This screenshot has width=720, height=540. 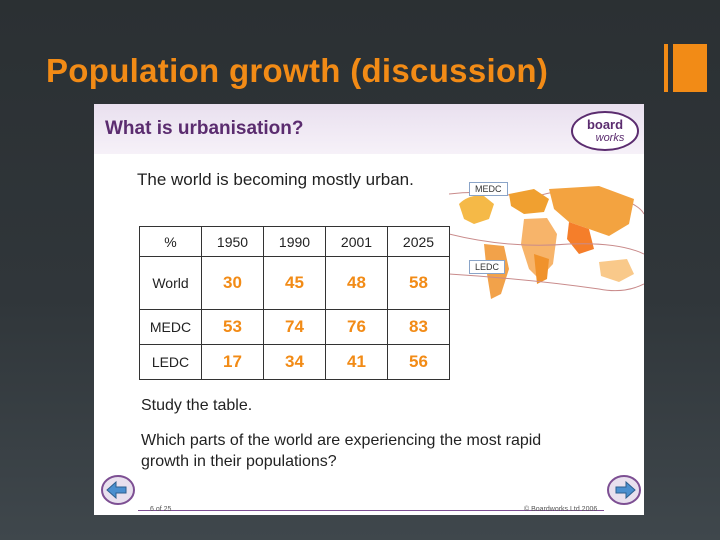 I want to click on copyright-text: © Boardworks Ltd 2006, so click(x=561, y=509).